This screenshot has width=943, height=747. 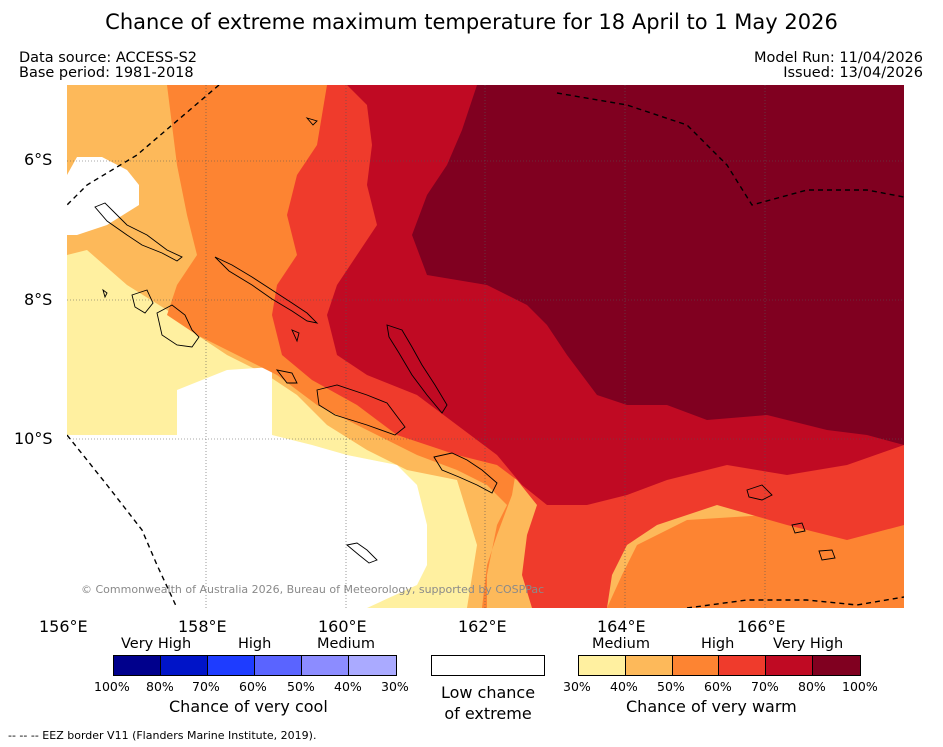 I want to click on warm-tick-60: 60%, so click(x=718, y=686).